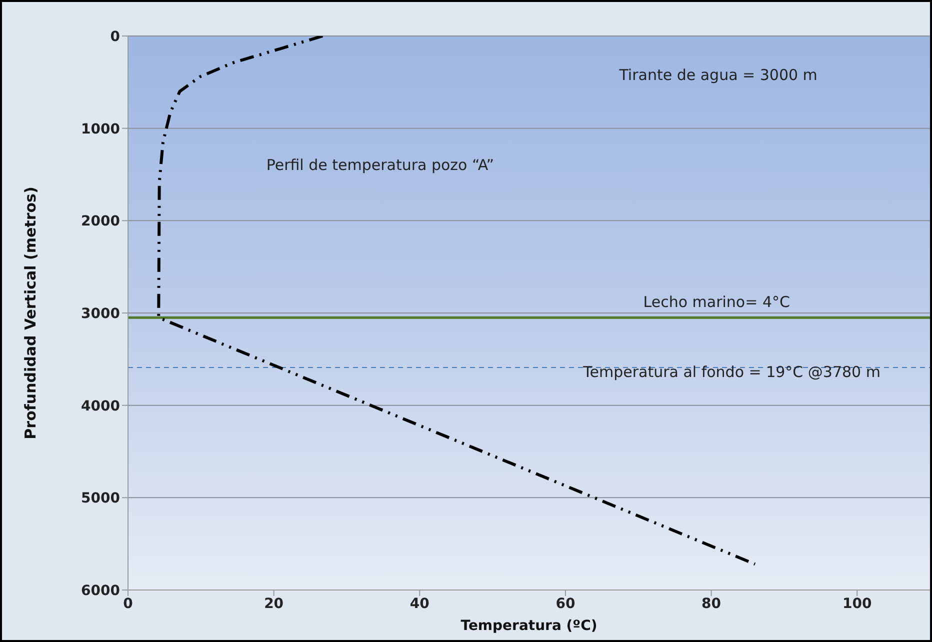 This screenshot has width=932, height=642. Describe the element at coordinates (857, 604) in the screenshot. I see `x-tick-label: 100` at that location.